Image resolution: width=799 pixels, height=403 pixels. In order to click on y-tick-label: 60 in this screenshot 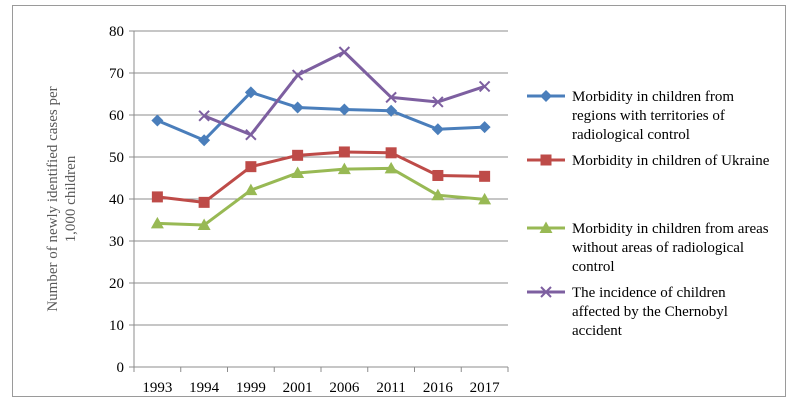, I will do `click(116, 116)`.